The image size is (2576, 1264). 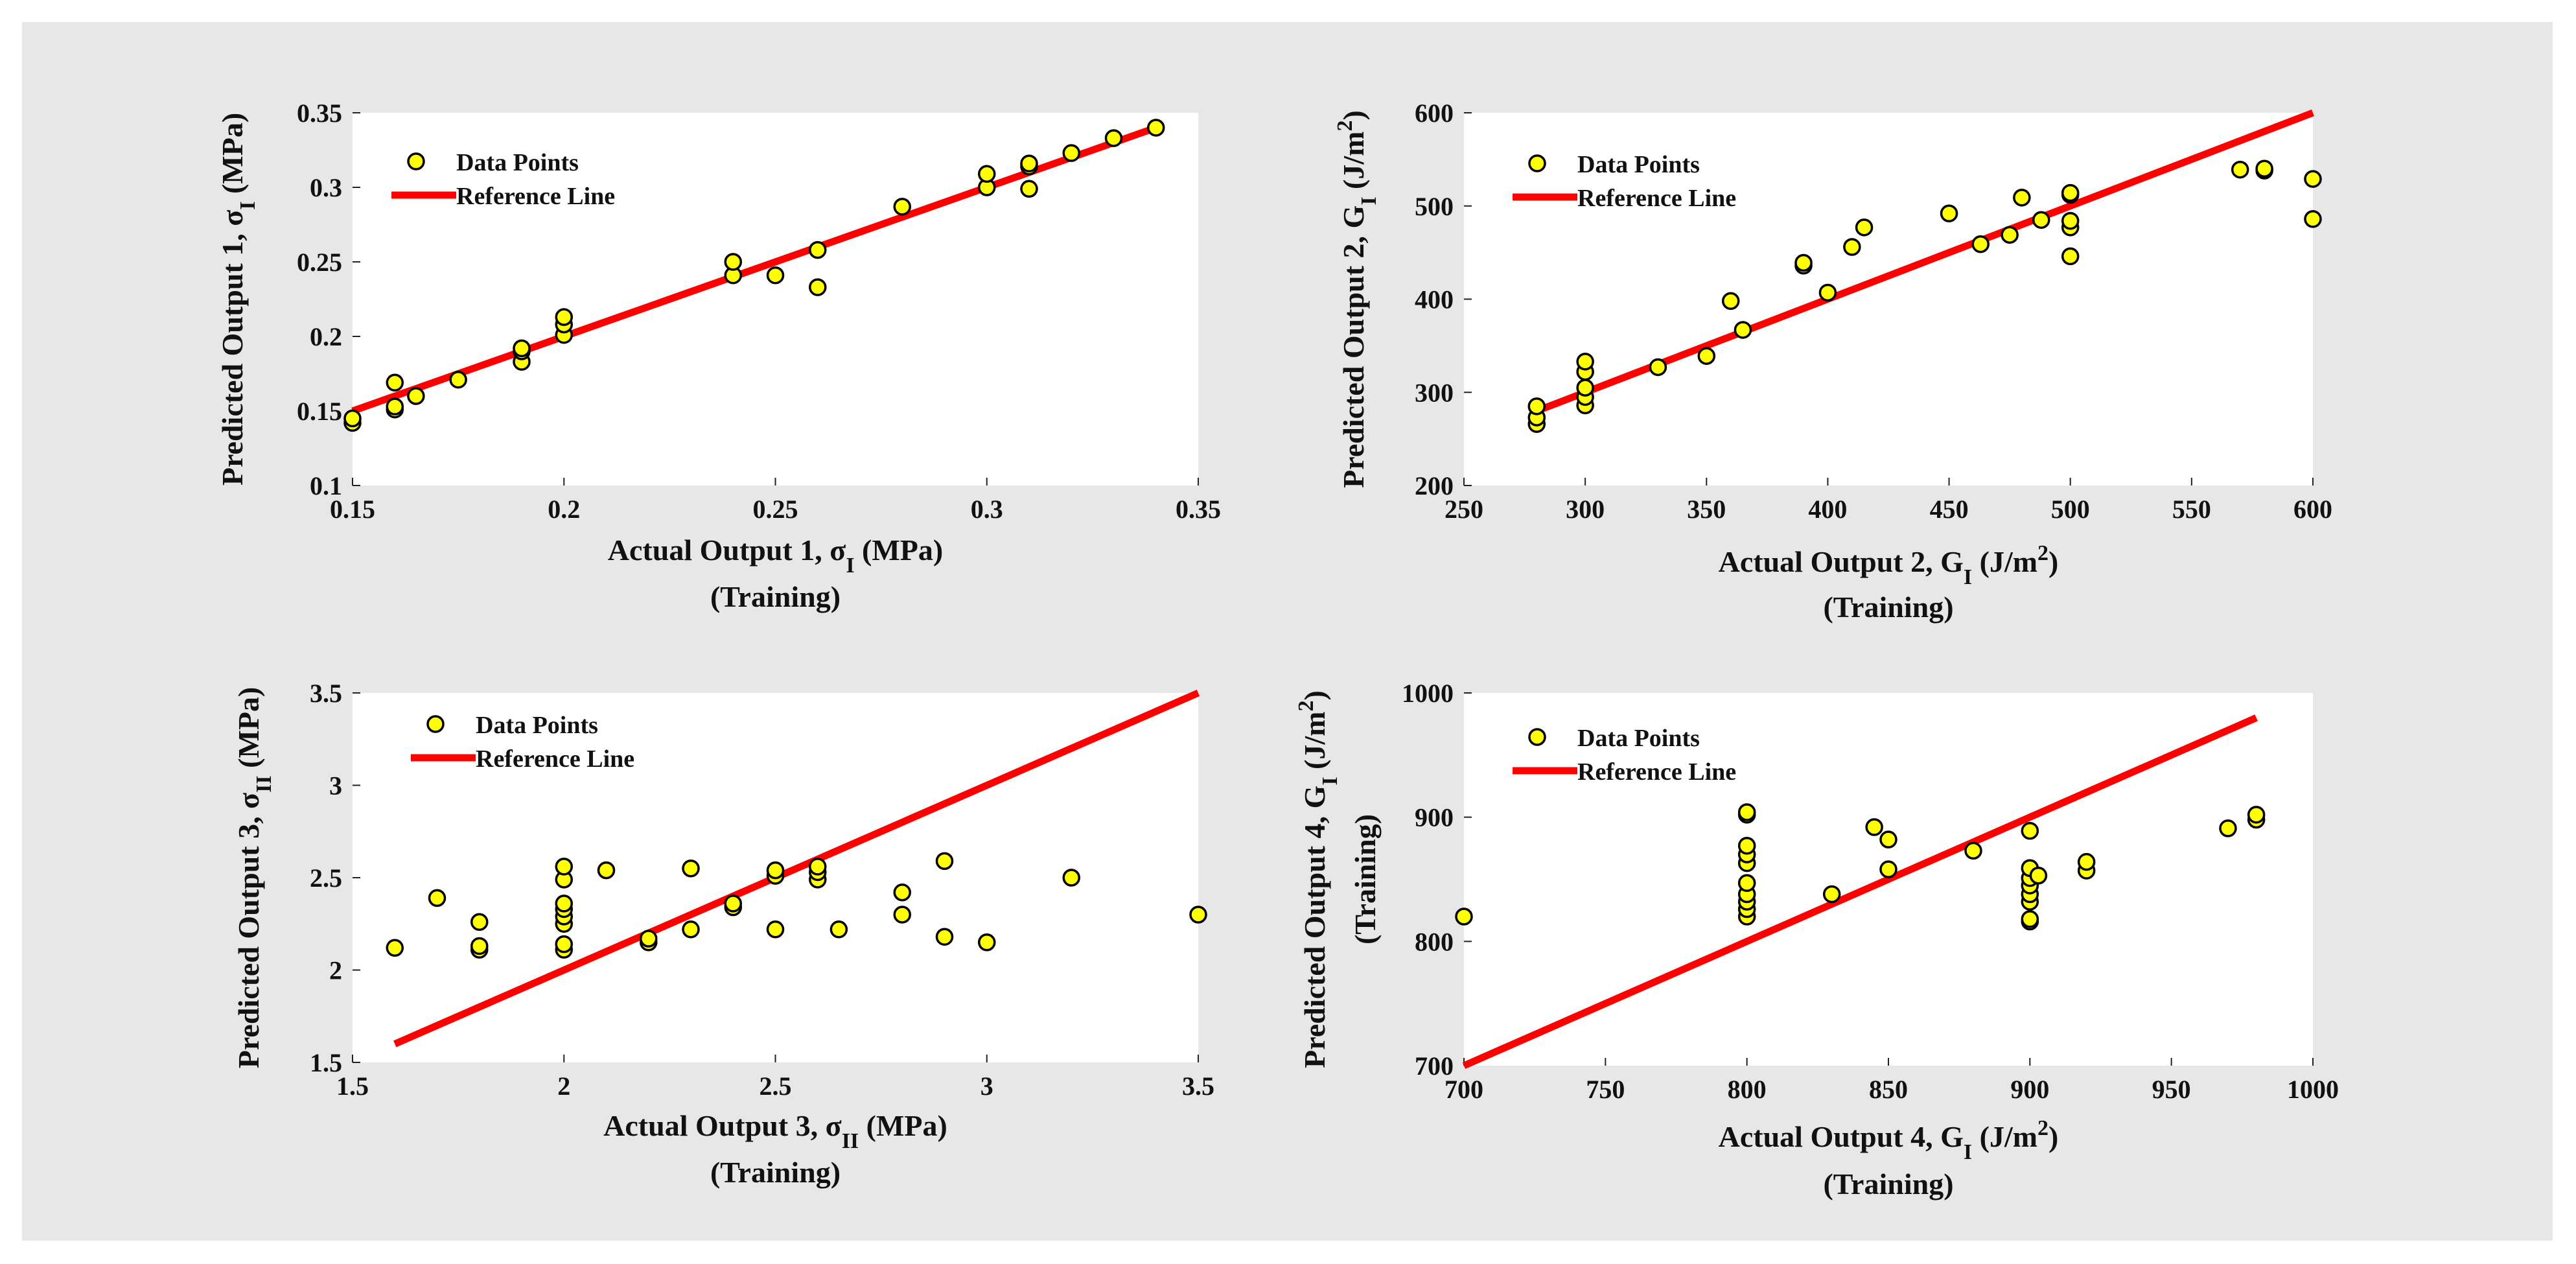 I want to click on x-tick-label: 1000, so click(x=2313, y=1089).